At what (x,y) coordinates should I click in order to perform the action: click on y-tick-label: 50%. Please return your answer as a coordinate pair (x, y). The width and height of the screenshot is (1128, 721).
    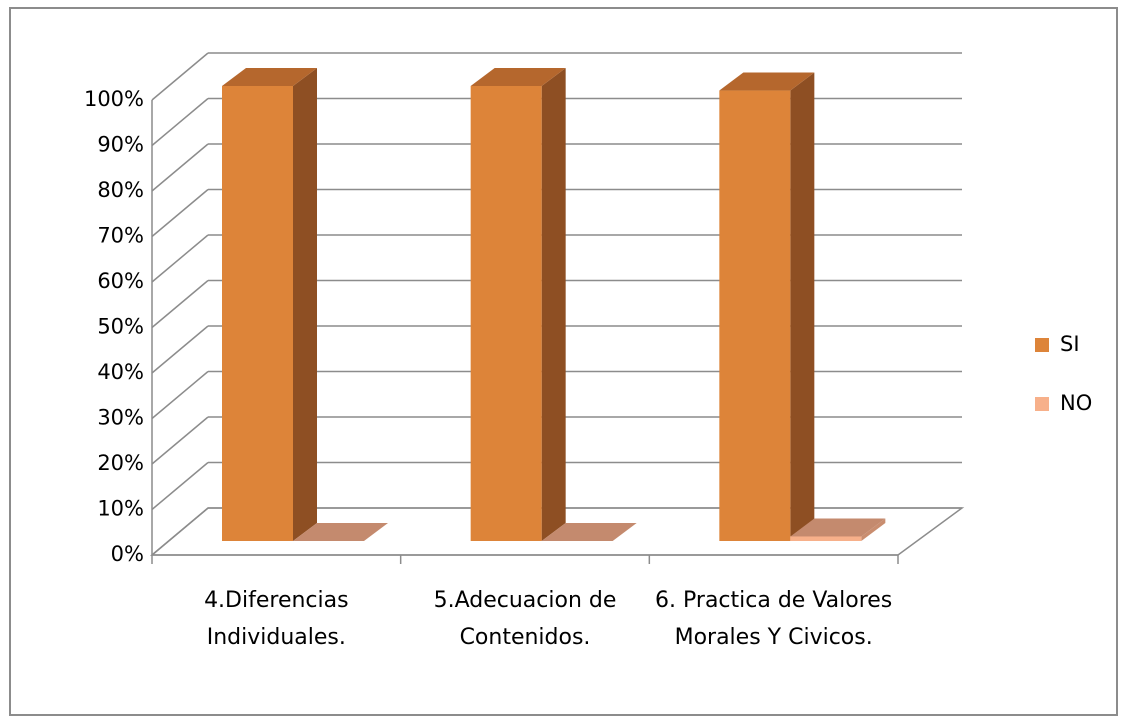
    Looking at the image, I should click on (120, 327).